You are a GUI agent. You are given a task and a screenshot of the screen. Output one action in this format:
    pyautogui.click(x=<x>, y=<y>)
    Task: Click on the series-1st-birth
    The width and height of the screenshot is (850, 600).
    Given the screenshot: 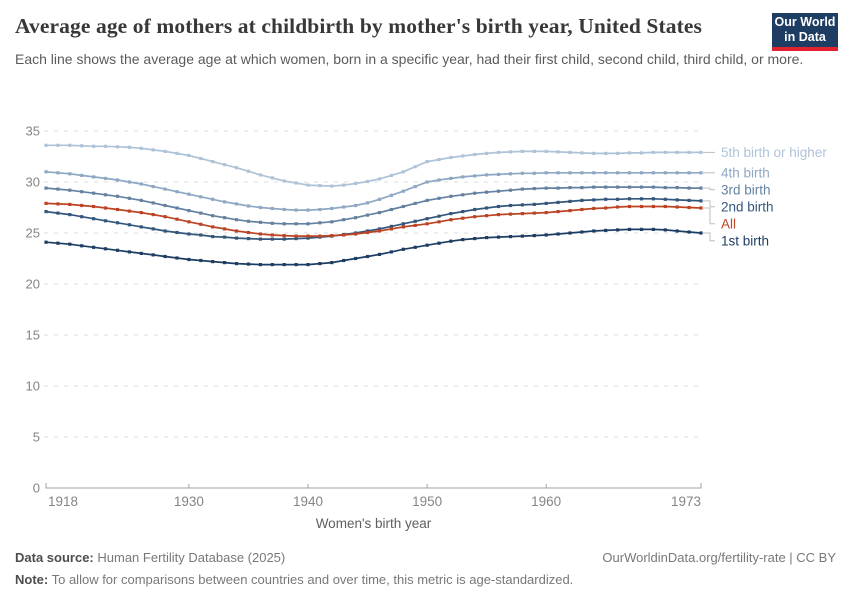 What is the action you would take?
    pyautogui.click(x=373, y=247)
    